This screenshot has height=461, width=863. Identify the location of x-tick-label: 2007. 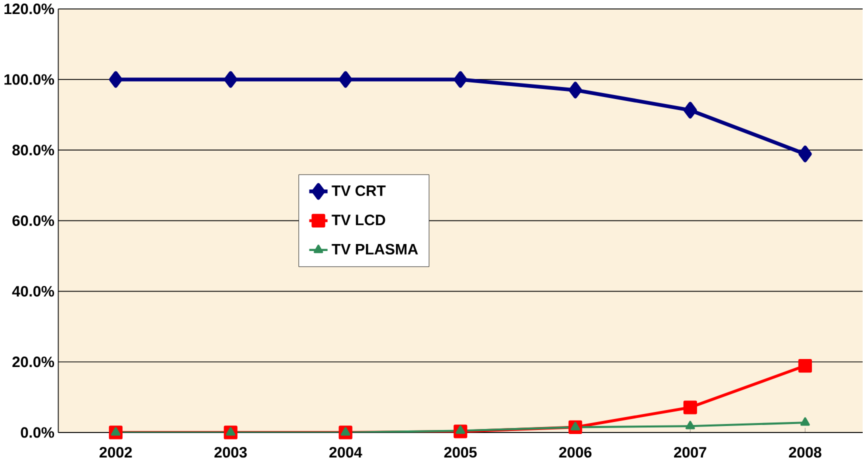
(690, 452).